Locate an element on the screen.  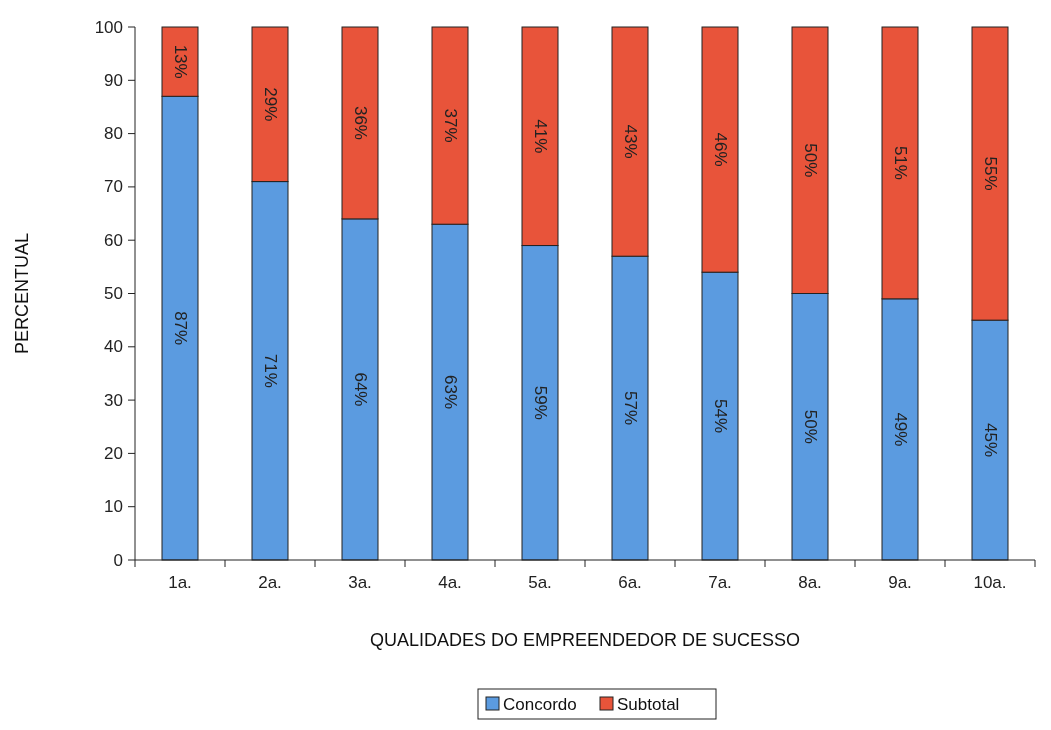
y-tick-label: 50 is located at coordinates (113, 293).